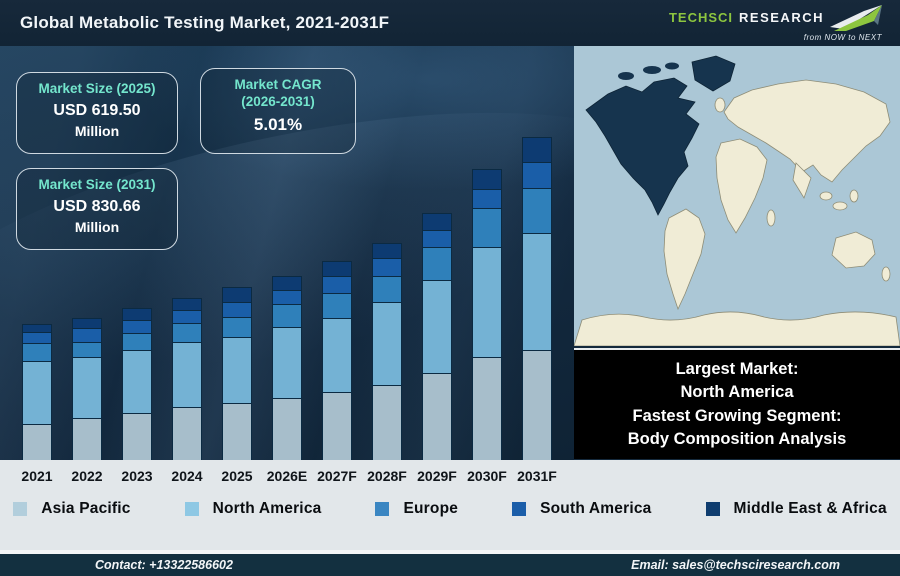  I want to click on x-axis-label-2025: 2025, so click(237, 476).